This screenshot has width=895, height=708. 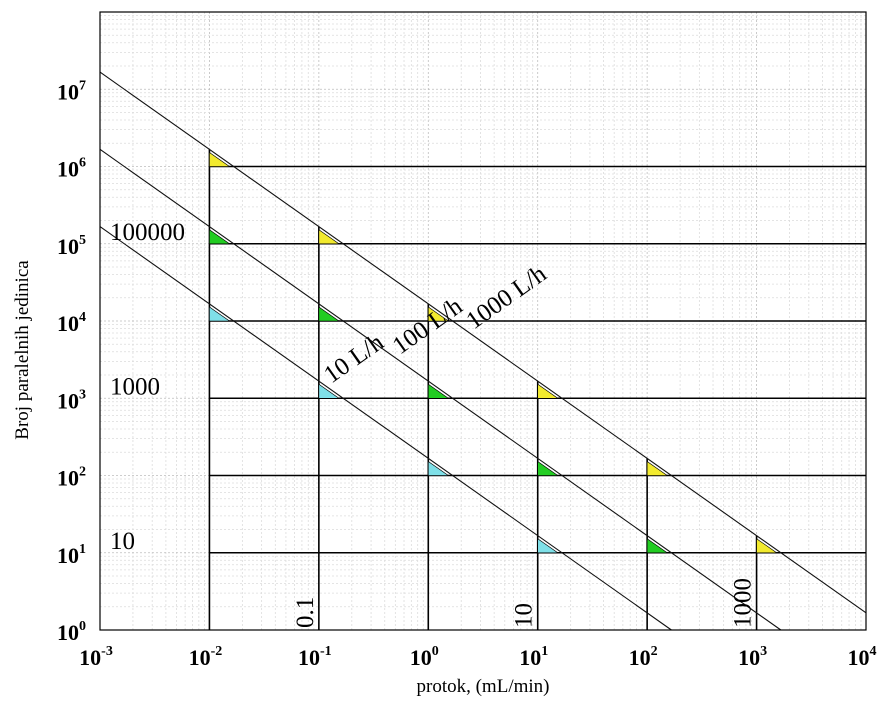 What do you see at coordinates (22, 350) in the screenshot?
I see `y-axis-title: Broj paralelnih jedinica` at bounding box center [22, 350].